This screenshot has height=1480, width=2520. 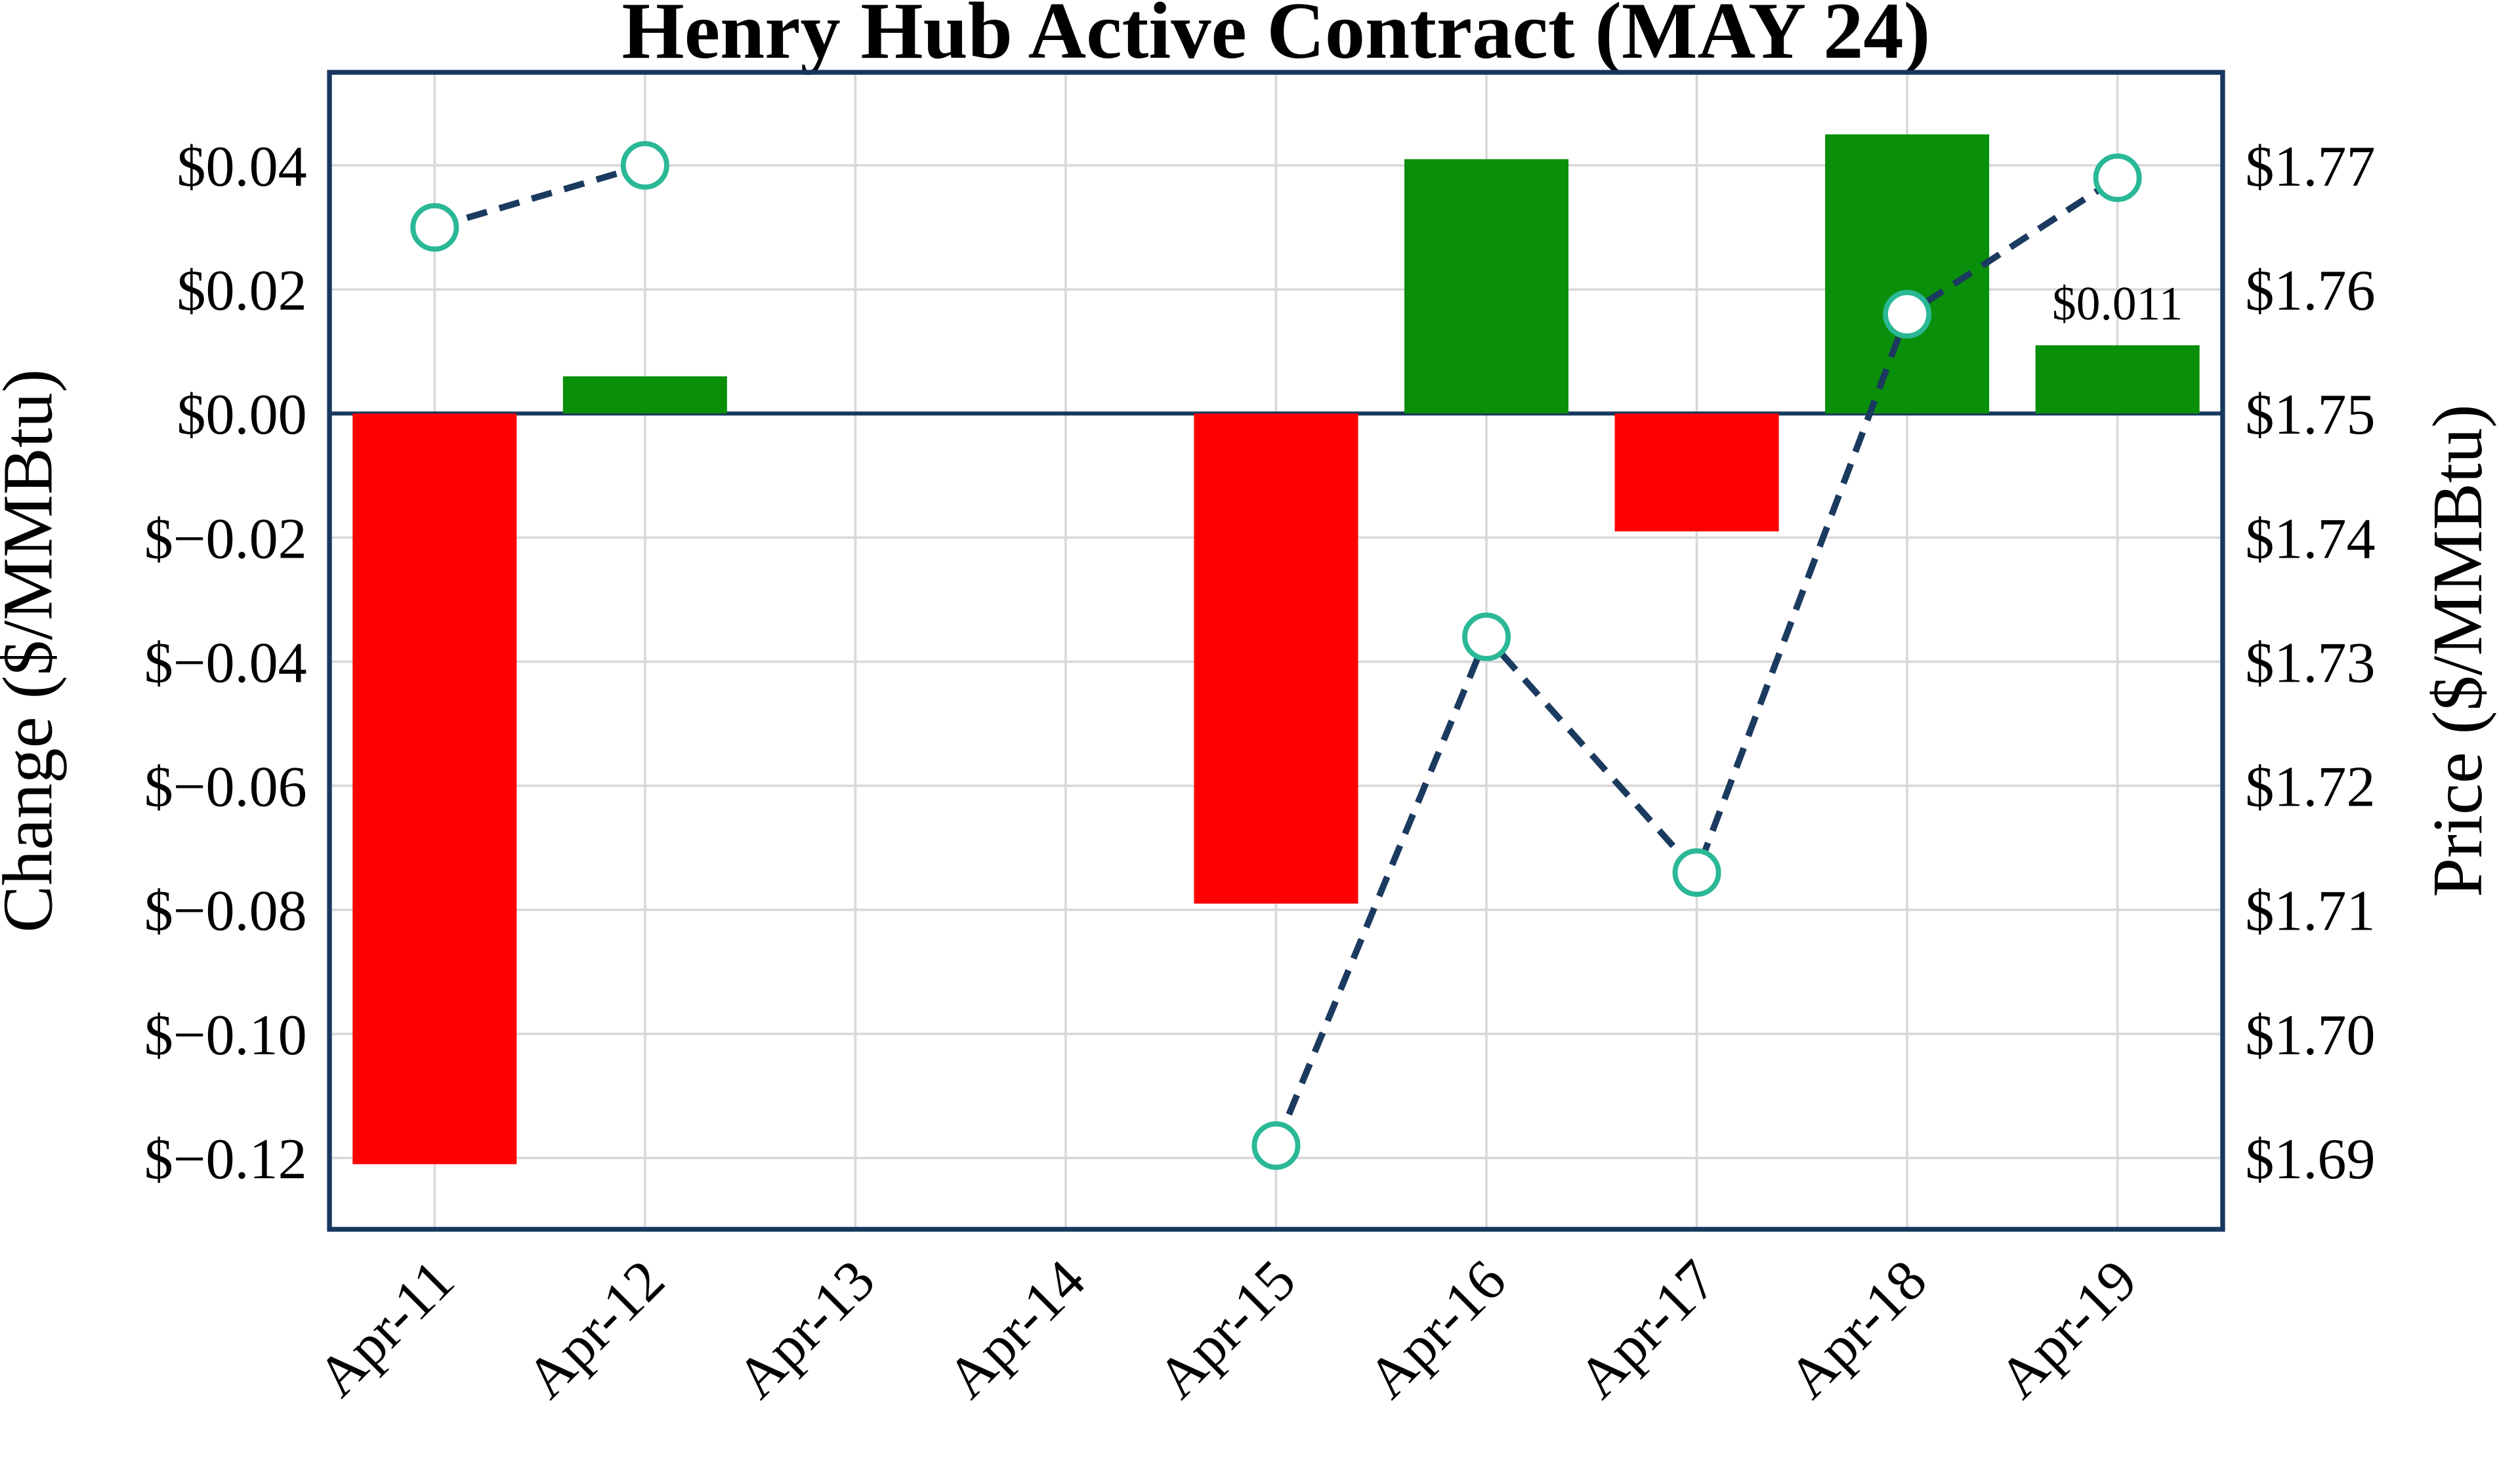 What do you see at coordinates (1857, 1329) in the screenshot?
I see `x-tick-label: Apr-18` at bounding box center [1857, 1329].